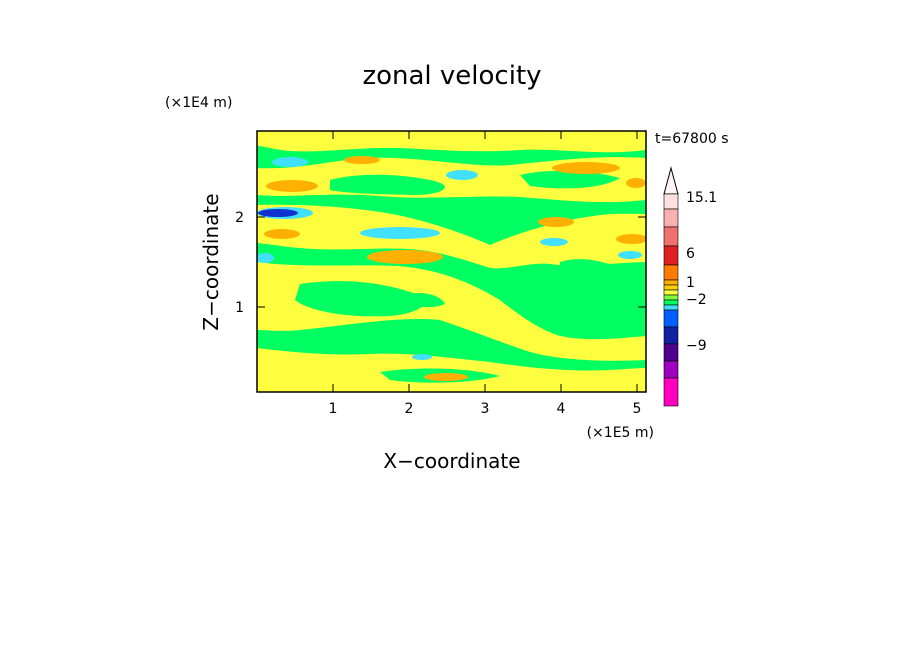  I want to click on x-axis-ticks, so click(485, 261).